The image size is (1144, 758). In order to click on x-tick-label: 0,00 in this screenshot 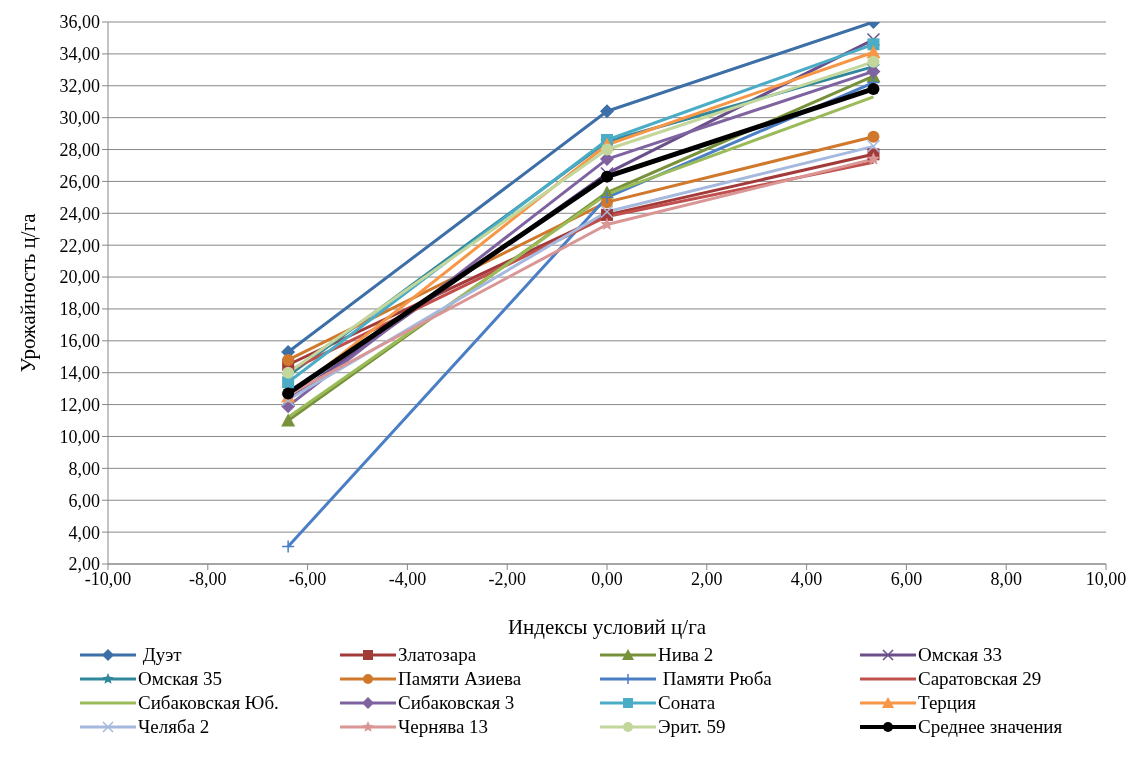, I will do `click(607, 578)`.